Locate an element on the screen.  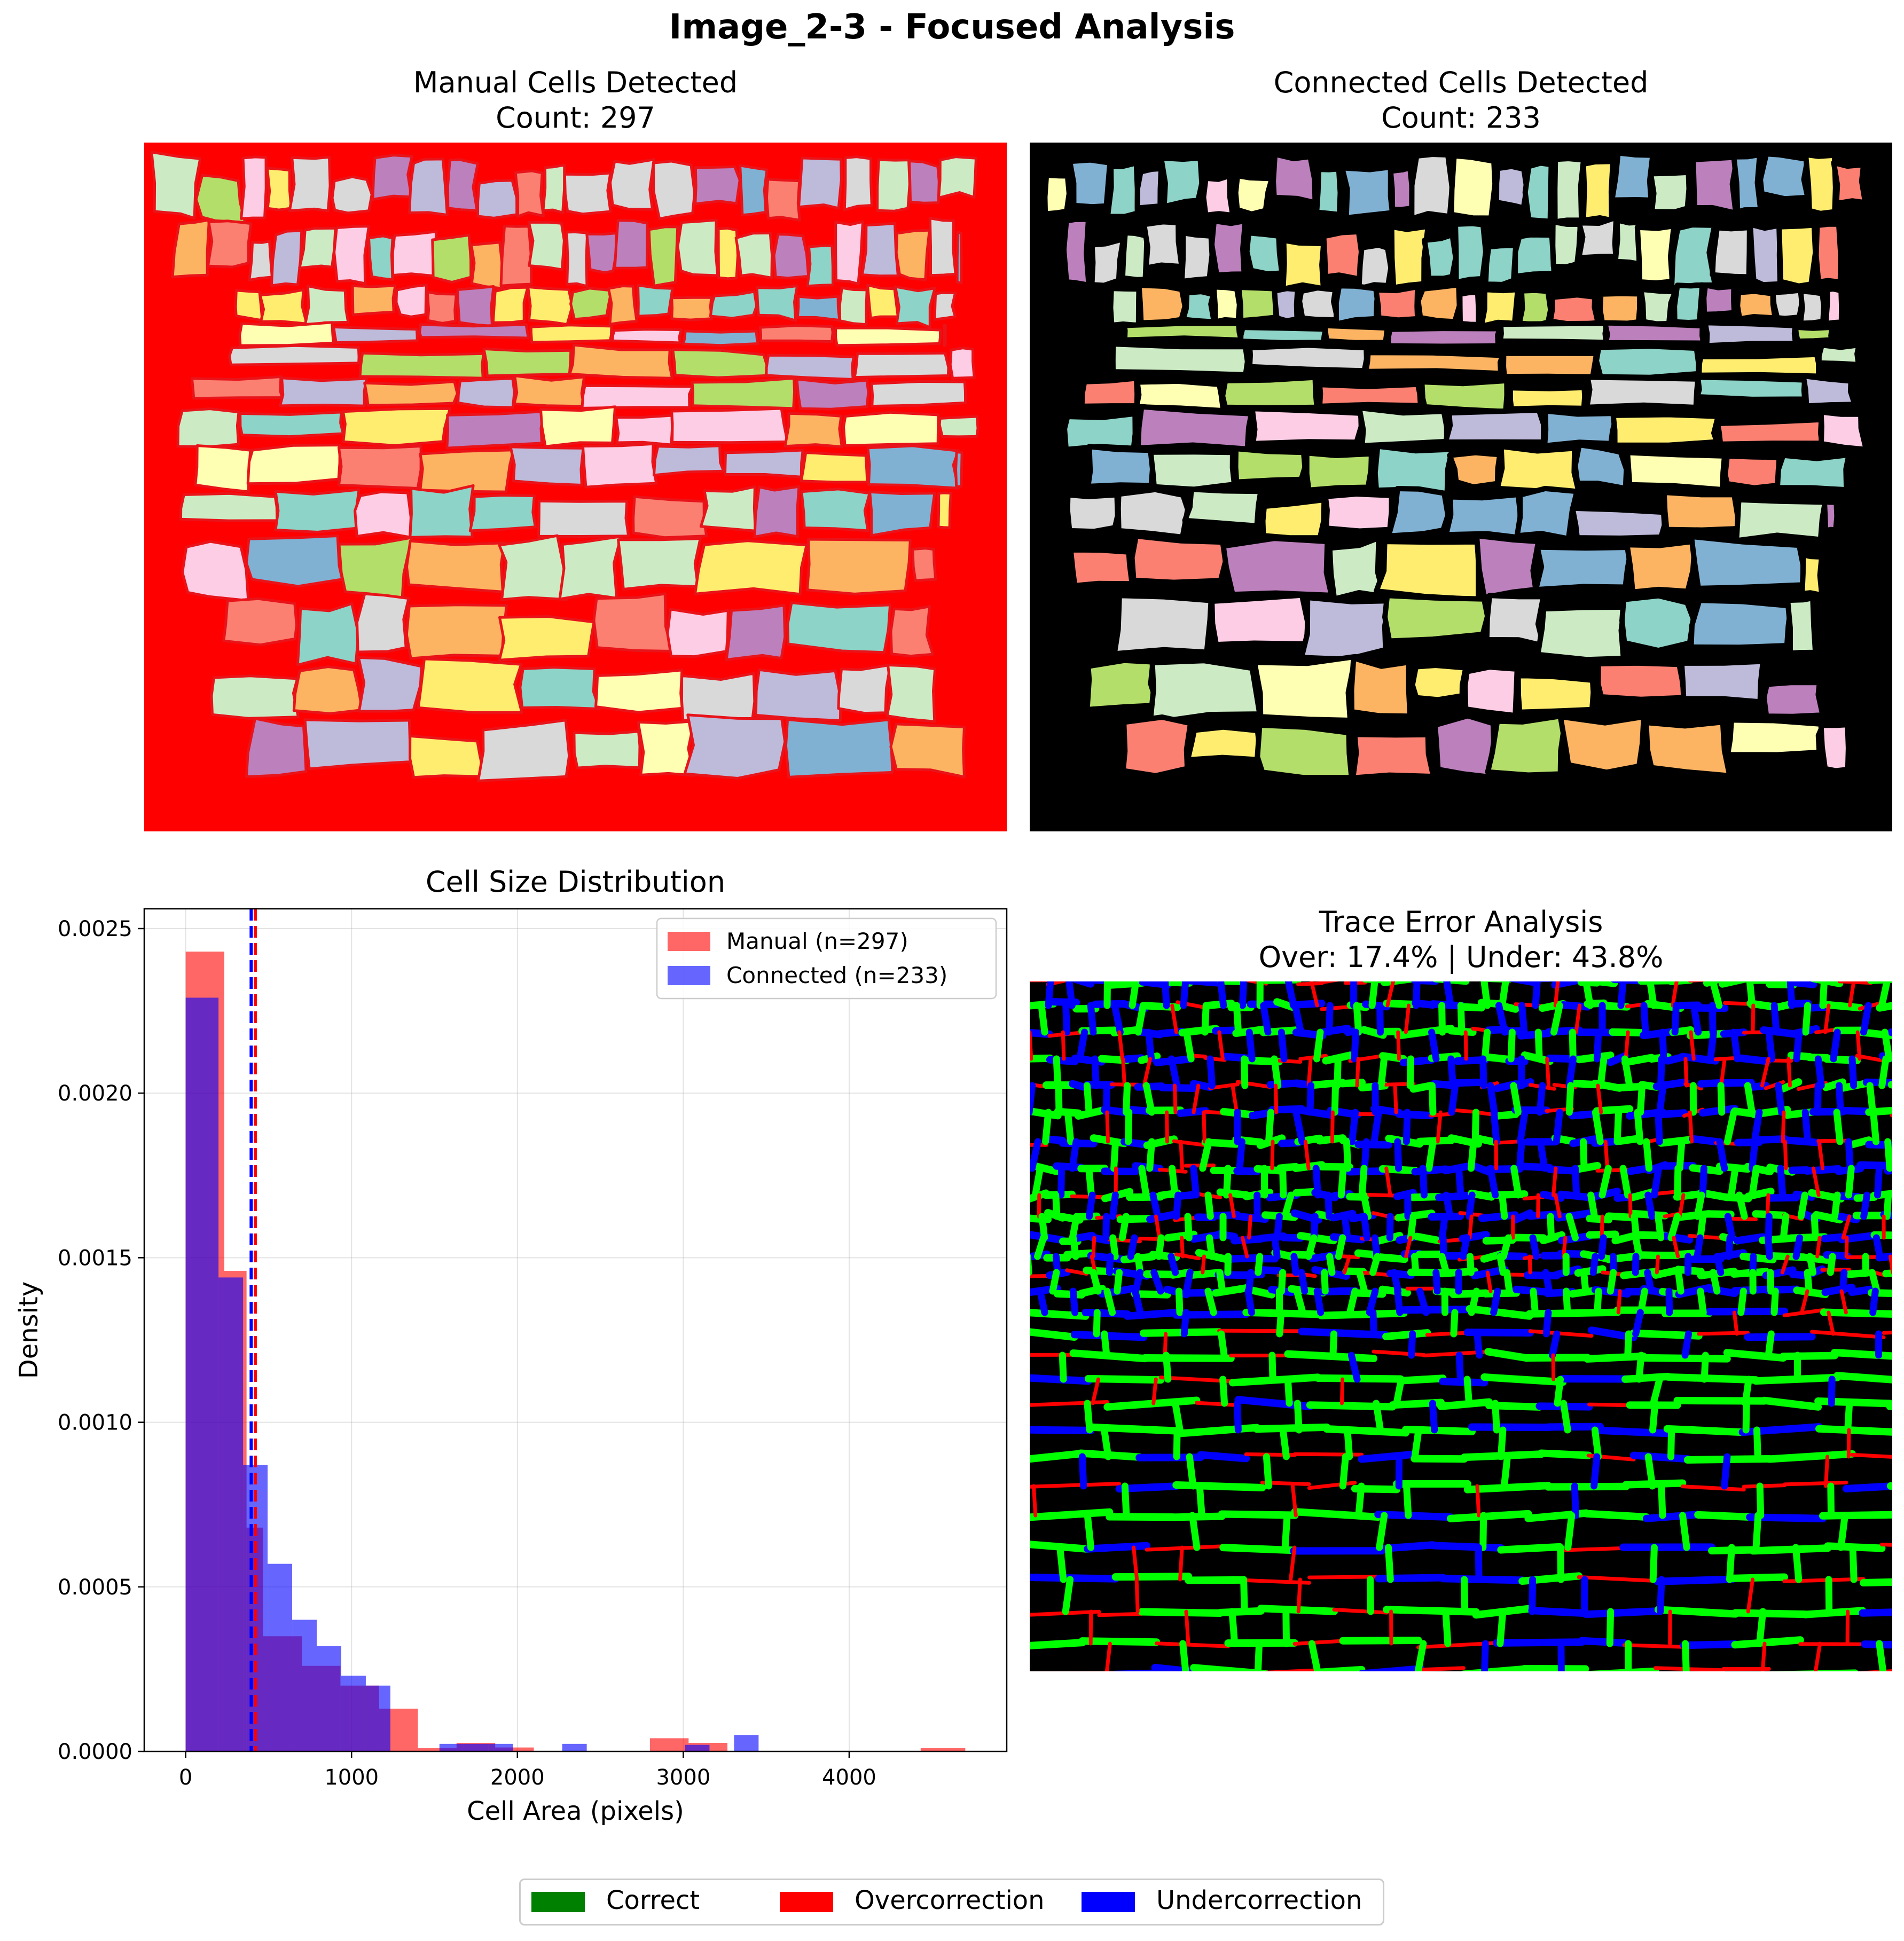
bar-series1-bin4 is located at coordinates (304, 1685).